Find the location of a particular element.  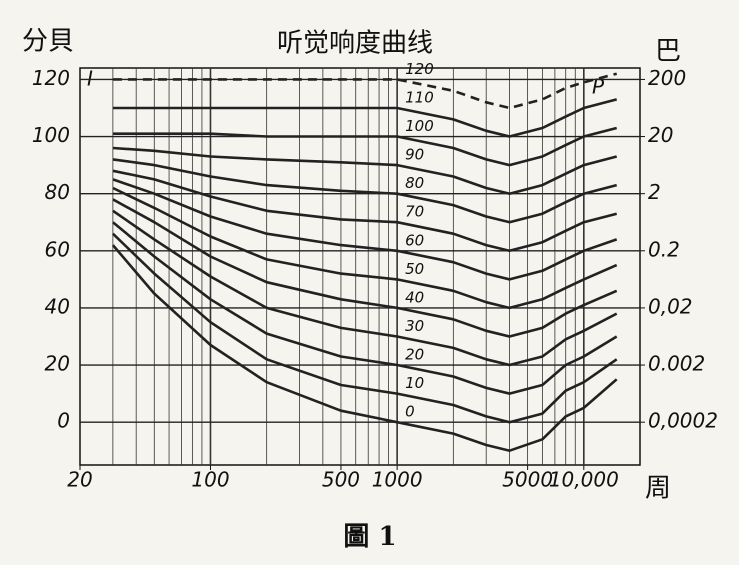

annotation: I is located at coordinates (90, 79).